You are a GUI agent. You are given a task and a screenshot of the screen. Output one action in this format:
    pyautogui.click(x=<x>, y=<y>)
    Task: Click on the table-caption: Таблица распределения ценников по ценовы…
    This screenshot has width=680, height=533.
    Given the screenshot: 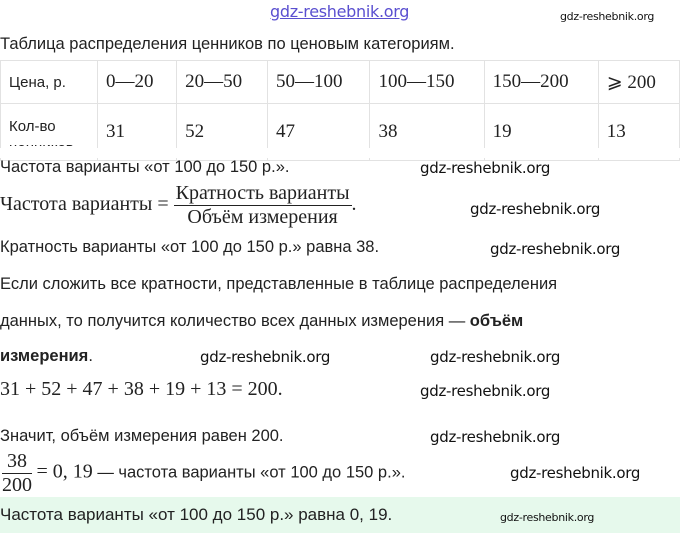 What is the action you would take?
    pyautogui.click(x=227, y=44)
    